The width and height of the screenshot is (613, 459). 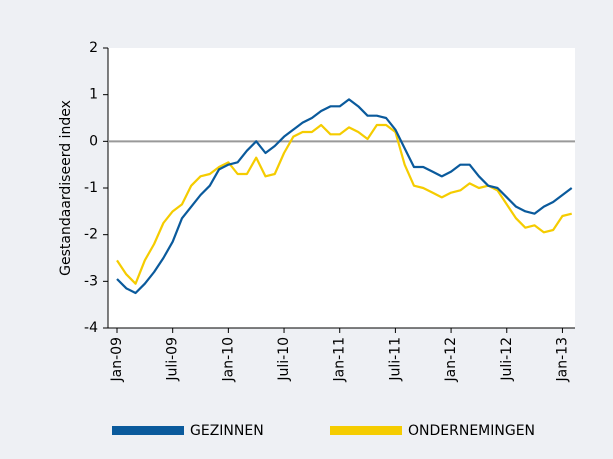 I want to click on x-tick-label: Jan-10, so click(x=228, y=359).